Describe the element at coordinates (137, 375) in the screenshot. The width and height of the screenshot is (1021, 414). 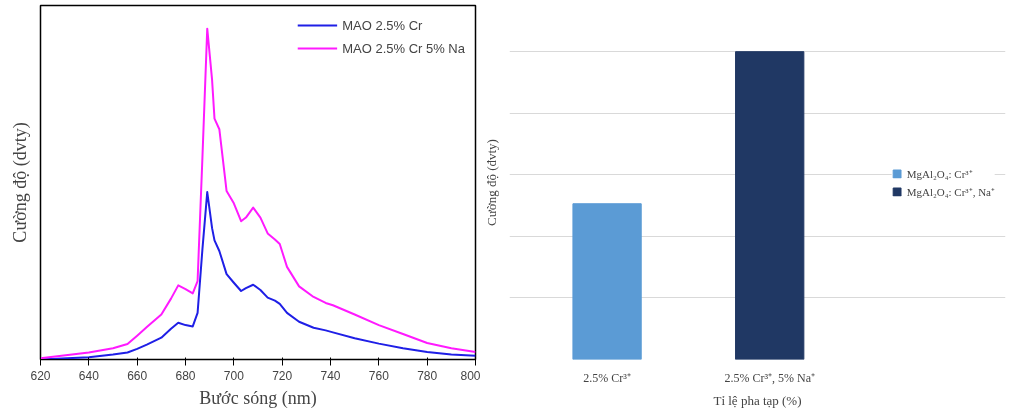
I see `x-tick-label: 660` at that location.